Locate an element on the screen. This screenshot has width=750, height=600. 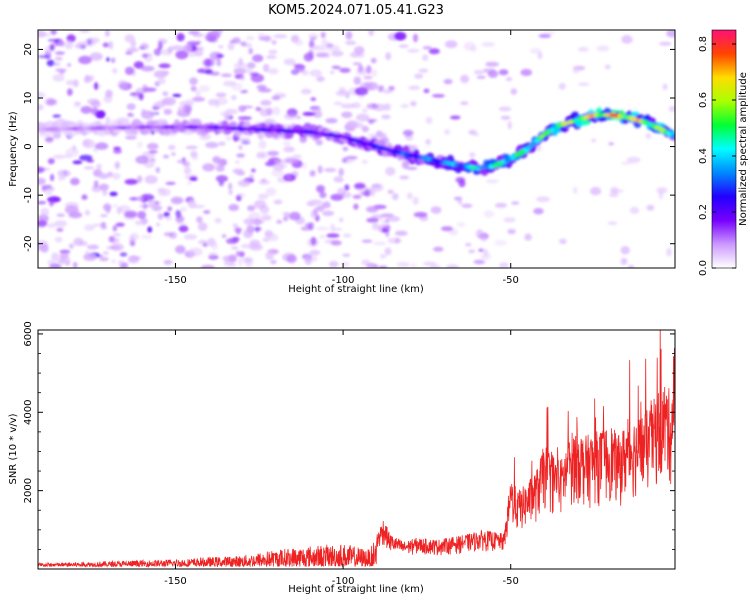
snr-xlabel: Height of straight line (km) is located at coordinates (356, 589).